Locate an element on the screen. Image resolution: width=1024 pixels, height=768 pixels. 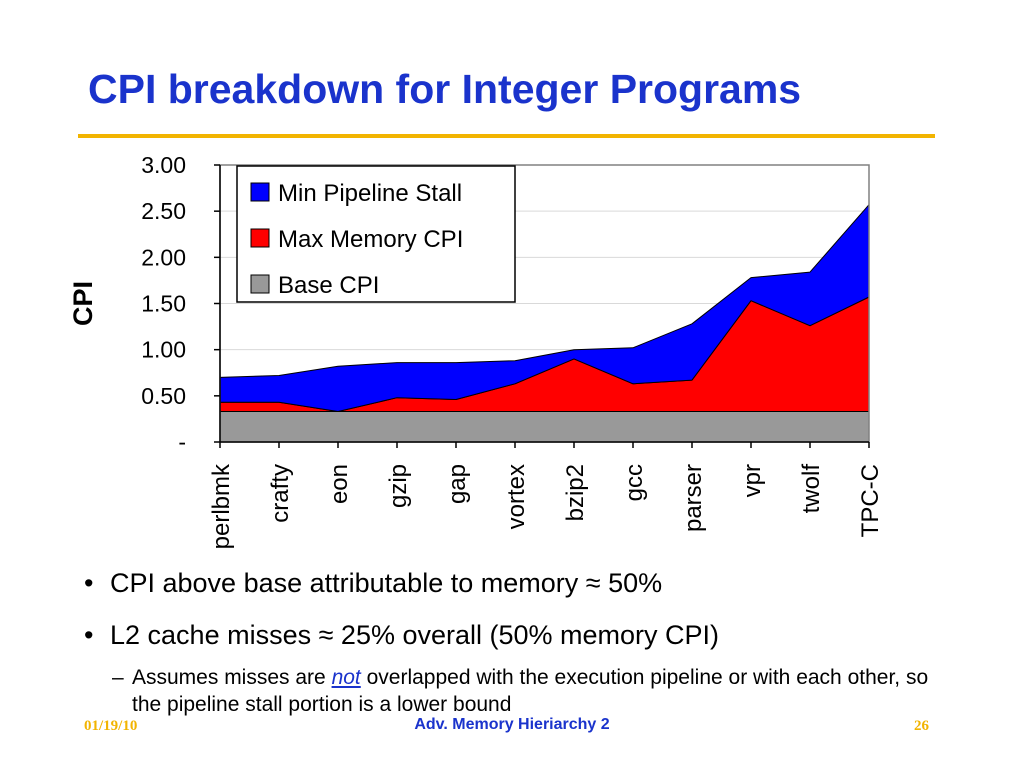
y-tick-label: 2.50 is located at coordinates (163, 211).